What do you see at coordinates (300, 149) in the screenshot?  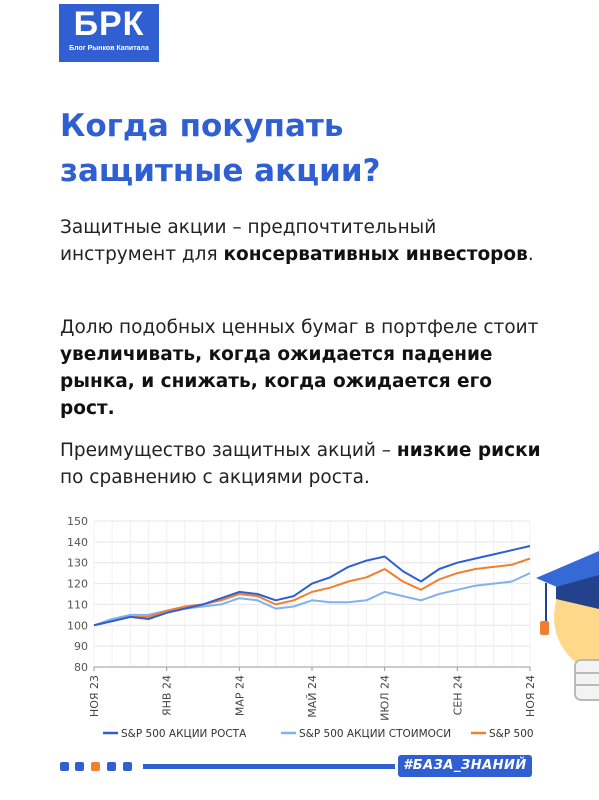 I see `page-title: Когда покупать защитные акции?` at bounding box center [300, 149].